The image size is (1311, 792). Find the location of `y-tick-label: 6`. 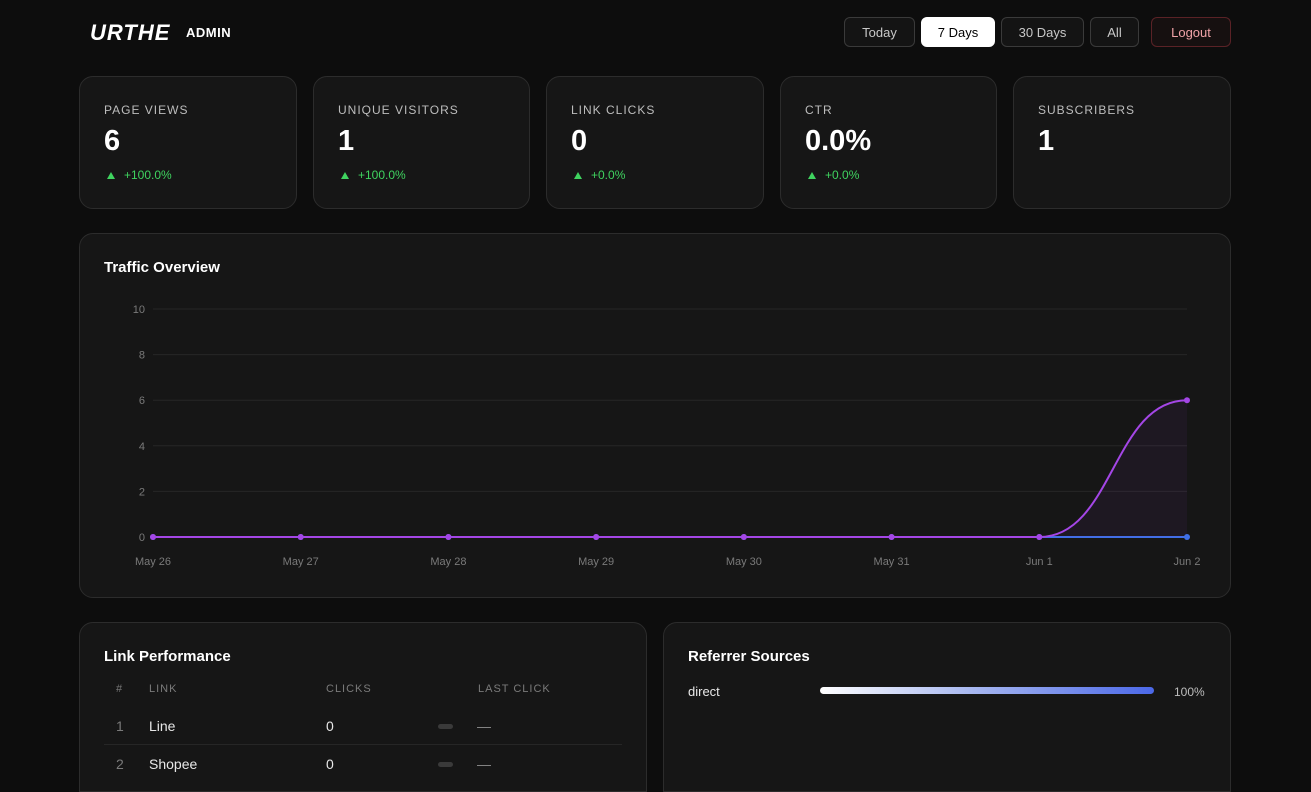

y-tick-label: 6 is located at coordinates (142, 401).